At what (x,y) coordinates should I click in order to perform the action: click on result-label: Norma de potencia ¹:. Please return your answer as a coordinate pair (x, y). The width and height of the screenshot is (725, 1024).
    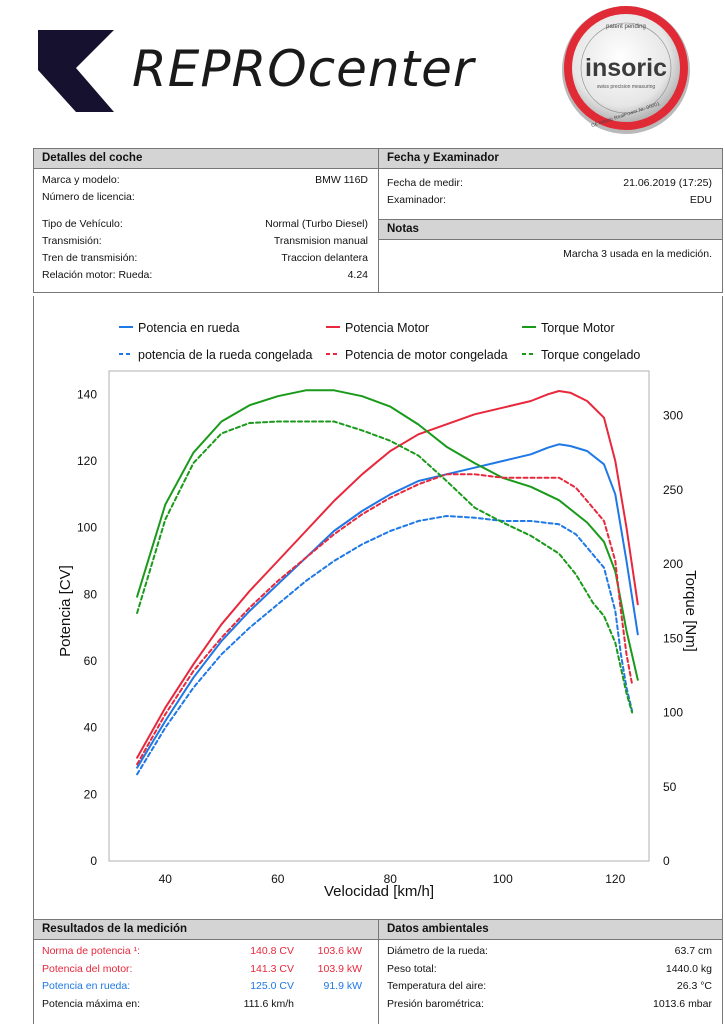
    Looking at the image, I should click on (91, 951).